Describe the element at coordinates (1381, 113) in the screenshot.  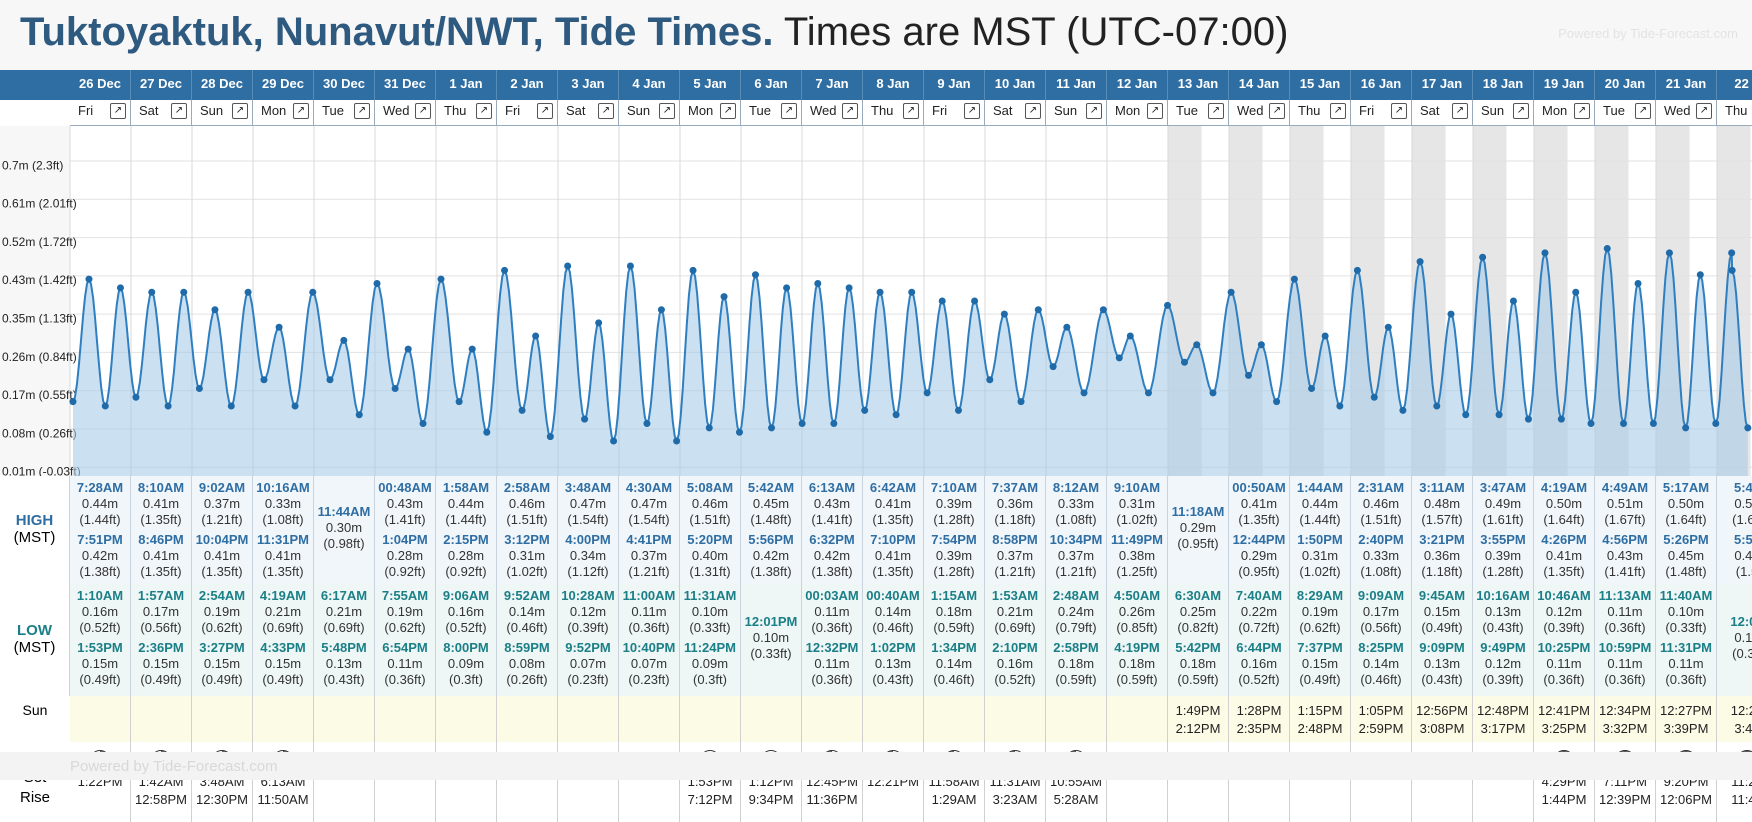
I see `day-header: Fri ↗` at that location.